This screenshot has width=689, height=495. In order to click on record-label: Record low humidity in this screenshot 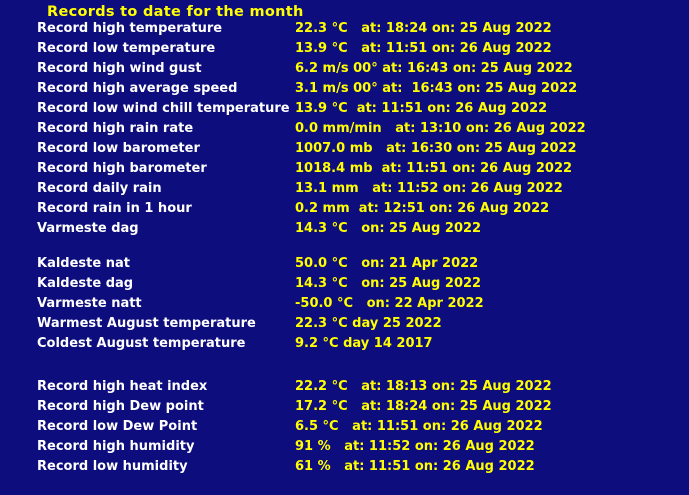, I will do `click(112, 466)`.